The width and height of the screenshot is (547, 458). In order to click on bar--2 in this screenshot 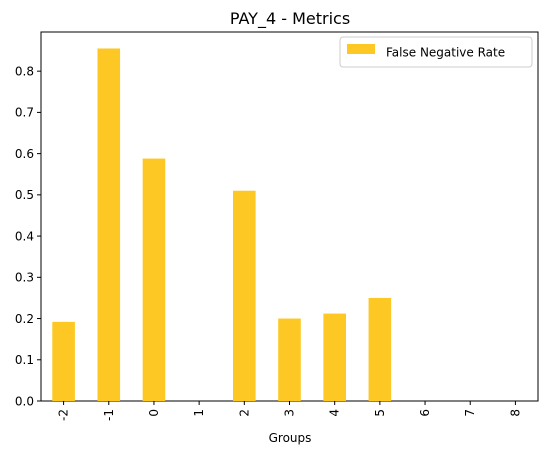, I will do `click(63, 361)`.